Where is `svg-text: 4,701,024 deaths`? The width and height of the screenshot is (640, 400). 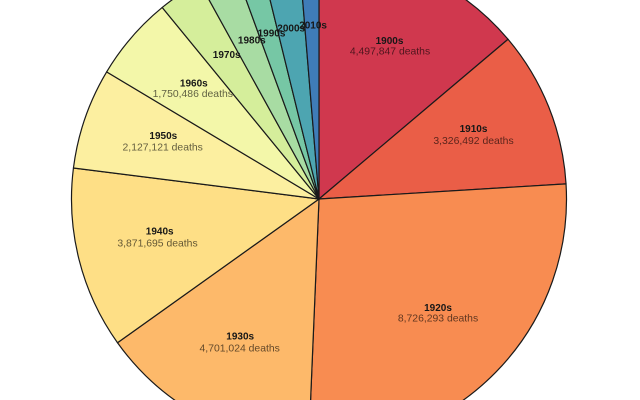 svg-text: 4,701,024 deaths is located at coordinates (240, 348).